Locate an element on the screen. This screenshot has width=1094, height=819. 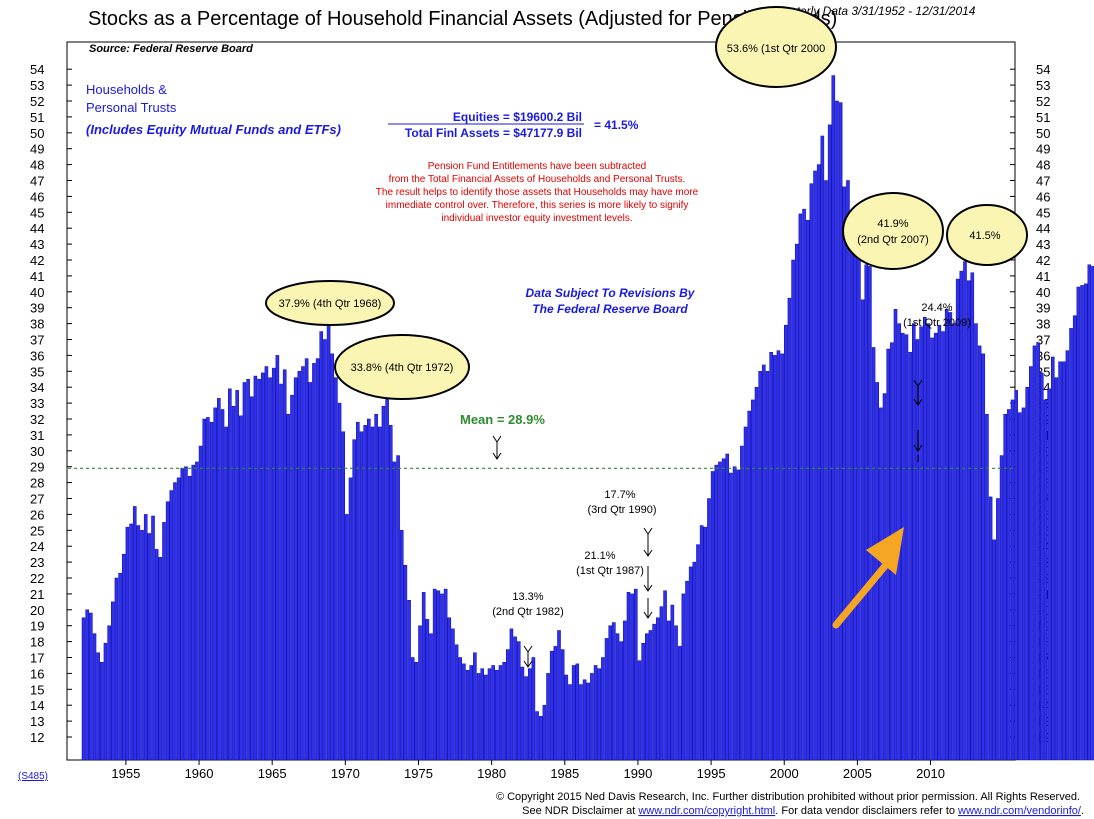
x-tick-label: 2000 is located at coordinates (784, 773).